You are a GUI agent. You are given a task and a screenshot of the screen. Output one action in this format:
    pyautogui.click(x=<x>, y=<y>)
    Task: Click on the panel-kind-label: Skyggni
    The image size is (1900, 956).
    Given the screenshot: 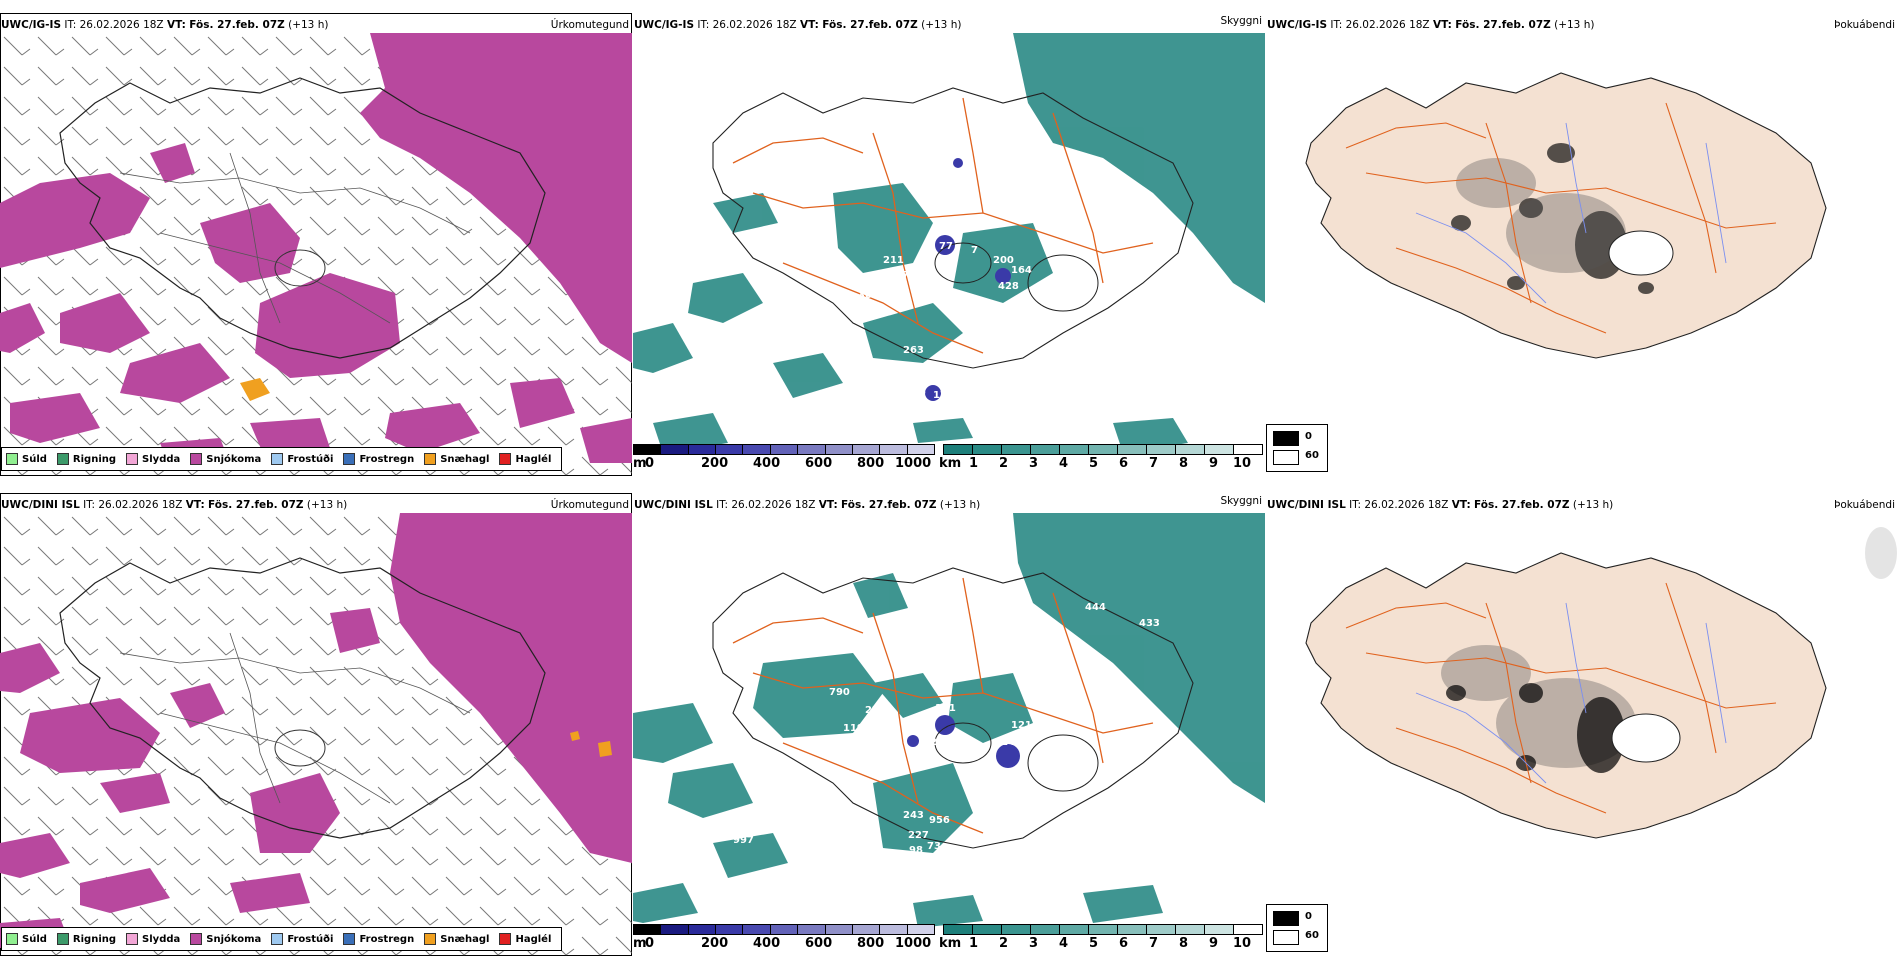 What is the action you would take?
    pyautogui.click(x=1241, y=501)
    